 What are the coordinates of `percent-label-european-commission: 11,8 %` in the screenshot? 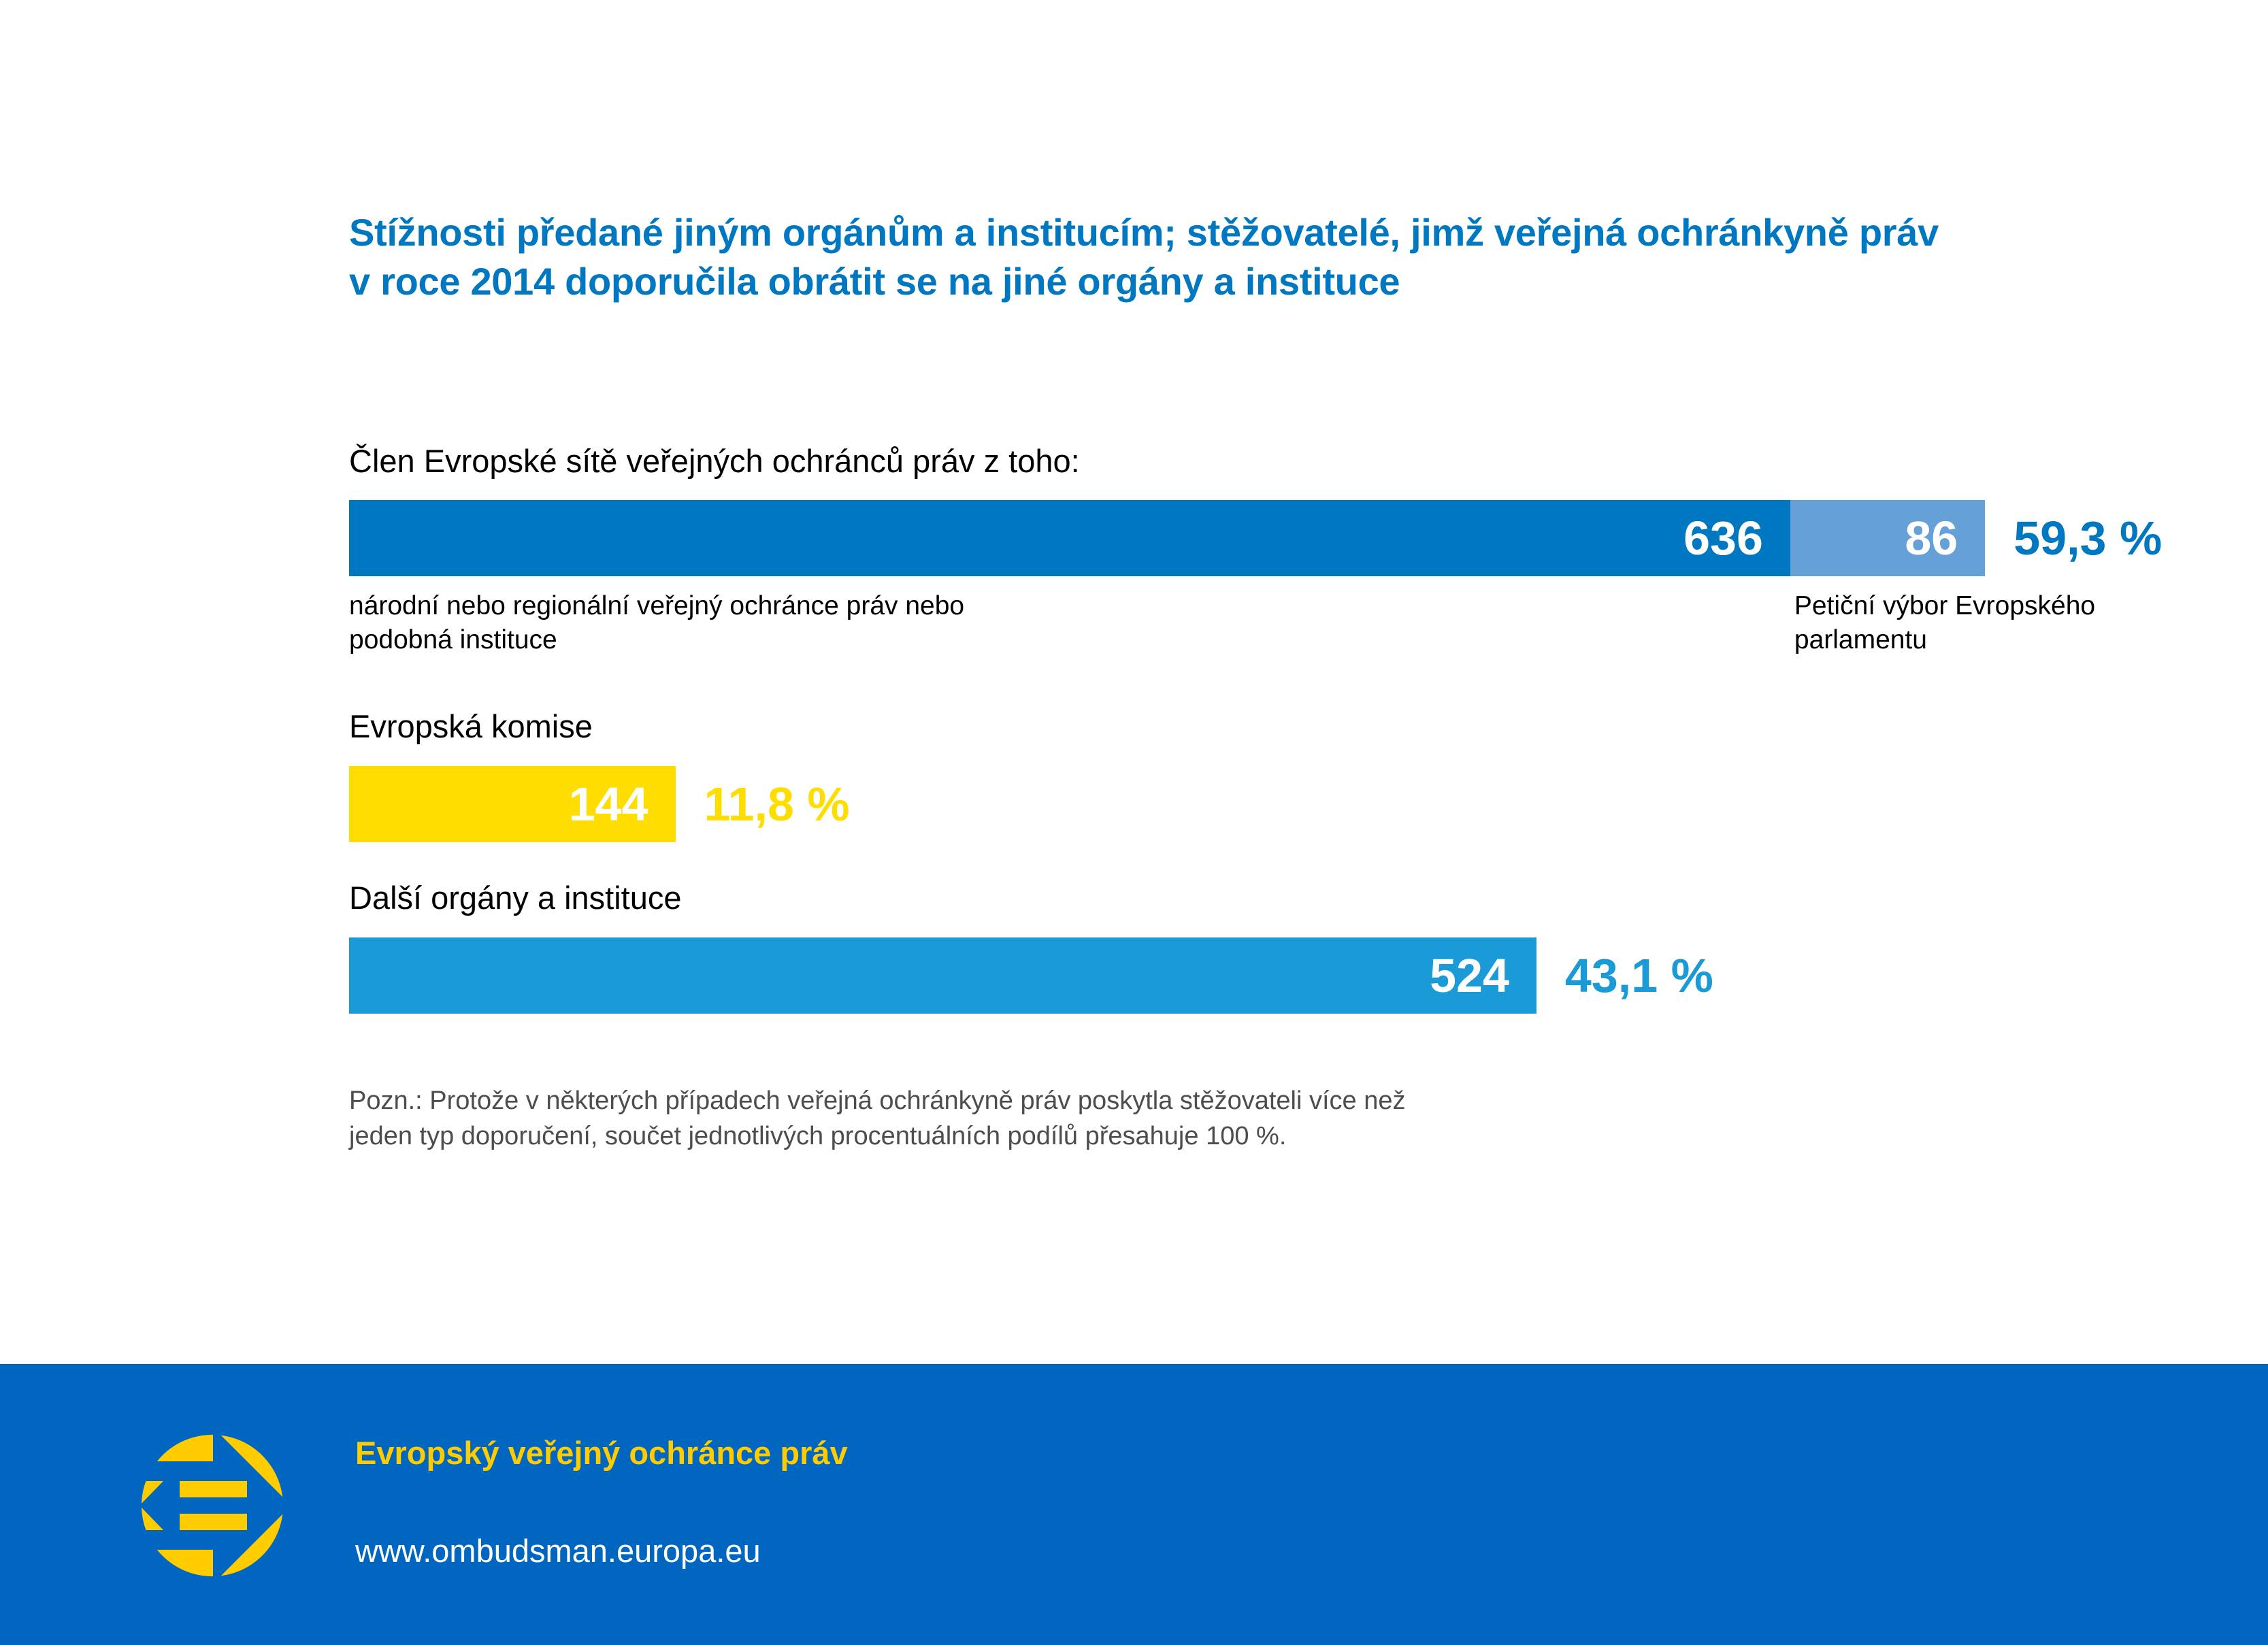 It's located at (777, 804).